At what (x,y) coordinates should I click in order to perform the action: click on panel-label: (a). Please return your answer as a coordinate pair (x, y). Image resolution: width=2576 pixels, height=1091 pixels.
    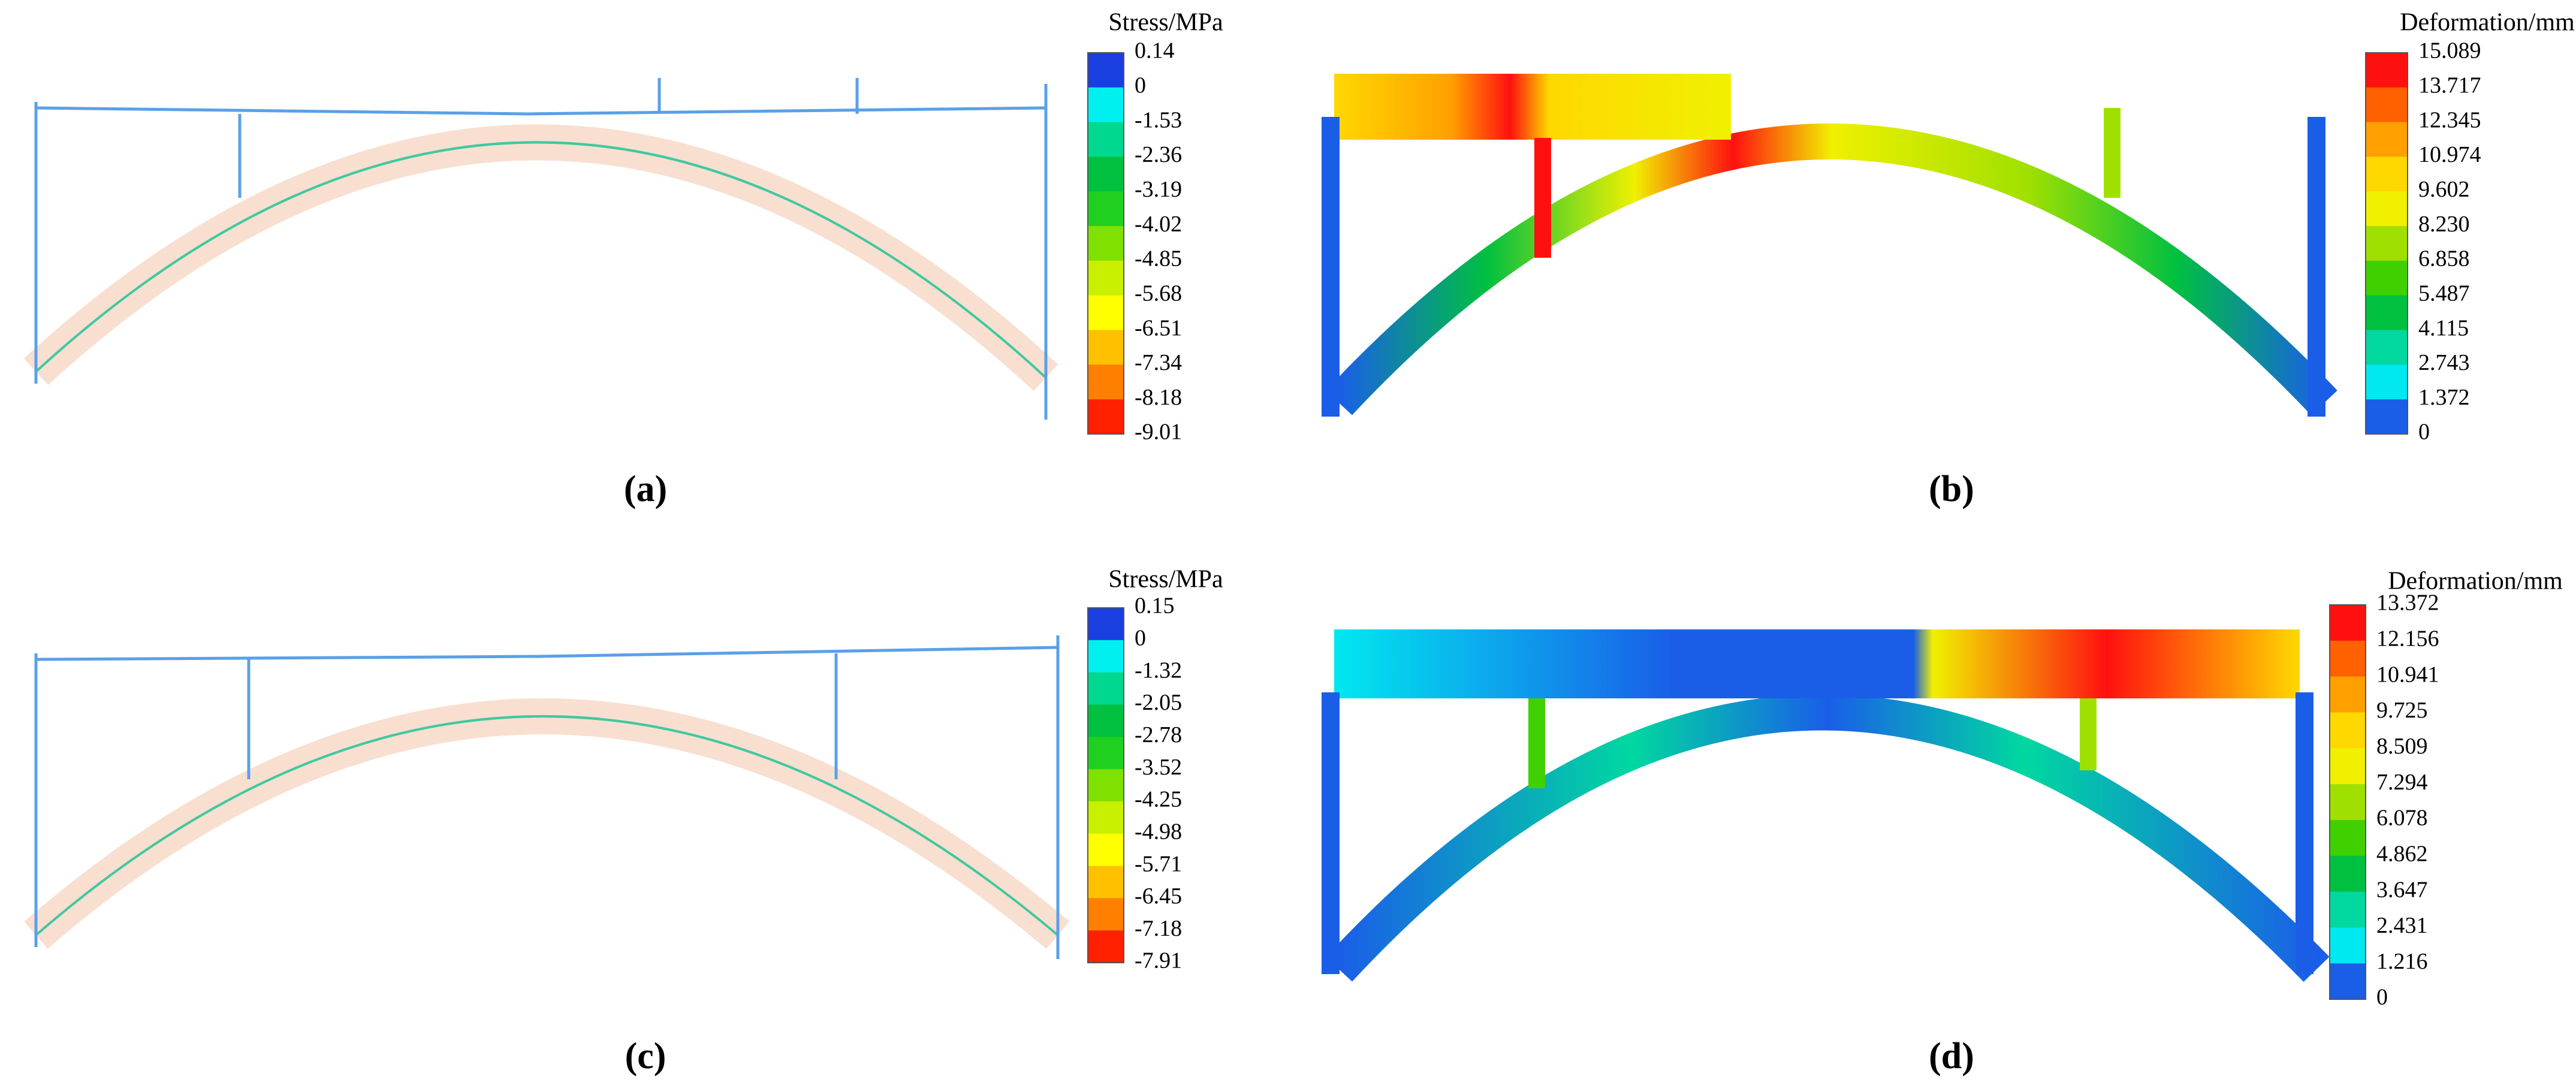
    Looking at the image, I should click on (645, 489).